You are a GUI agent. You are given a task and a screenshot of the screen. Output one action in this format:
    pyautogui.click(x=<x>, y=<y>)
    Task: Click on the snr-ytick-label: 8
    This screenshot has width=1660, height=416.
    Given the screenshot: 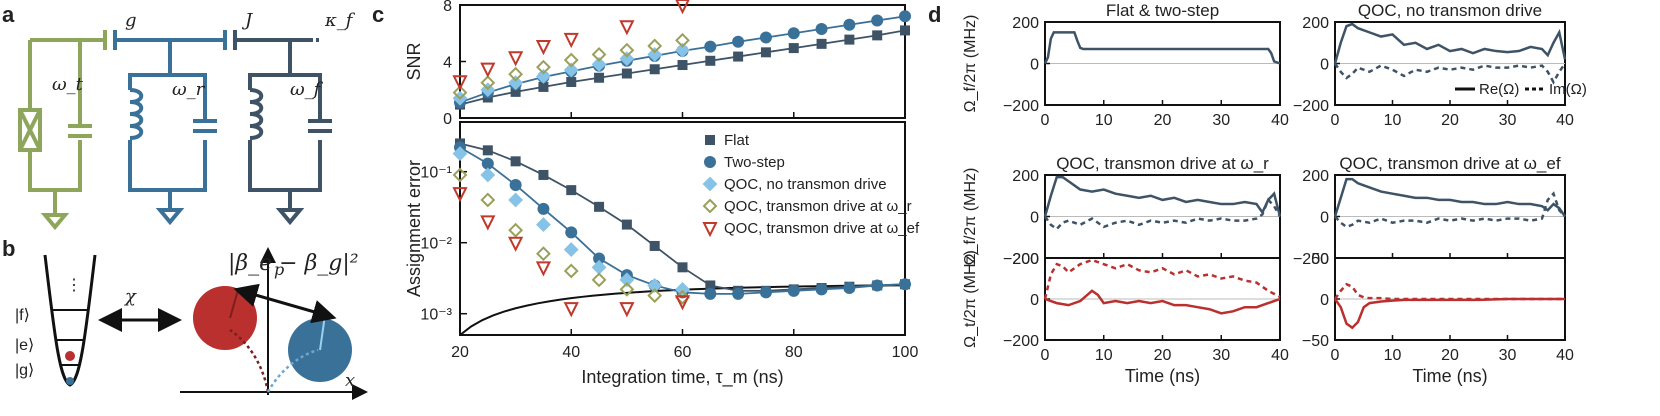 What is the action you would take?
    pyautogui.click(x=447, y=7)
    